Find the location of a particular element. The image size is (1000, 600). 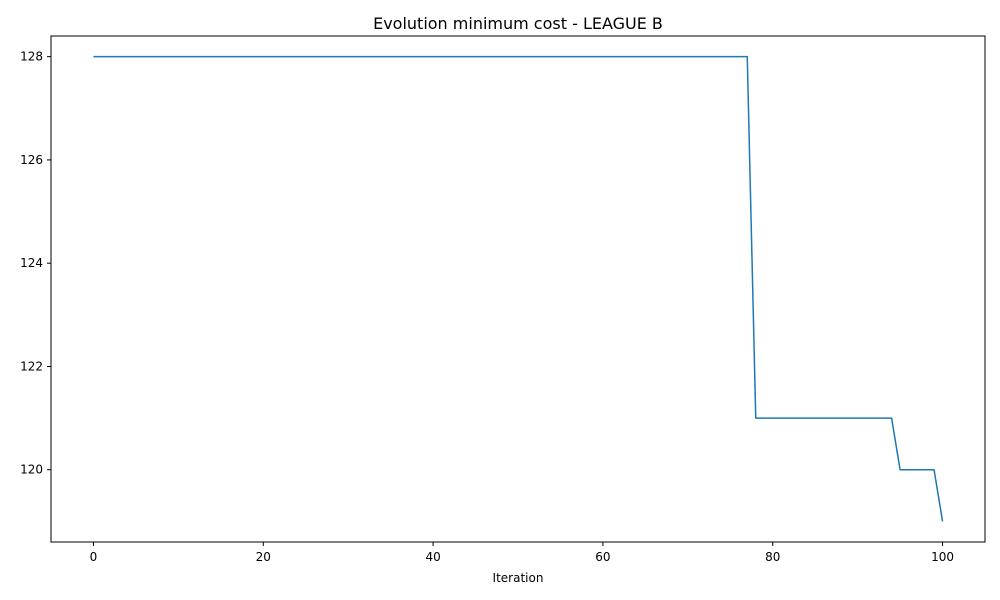

y-tick-label: 120 is located at coordinates (31, 470).